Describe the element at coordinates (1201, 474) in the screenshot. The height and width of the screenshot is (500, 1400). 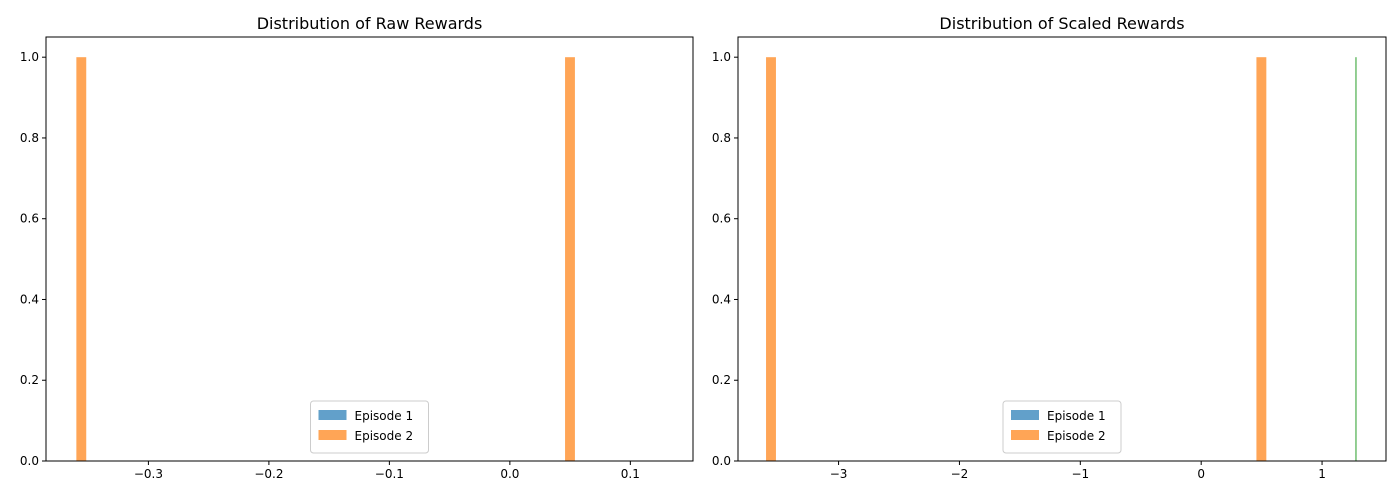
I see `x-tick-label: 0` at that location.